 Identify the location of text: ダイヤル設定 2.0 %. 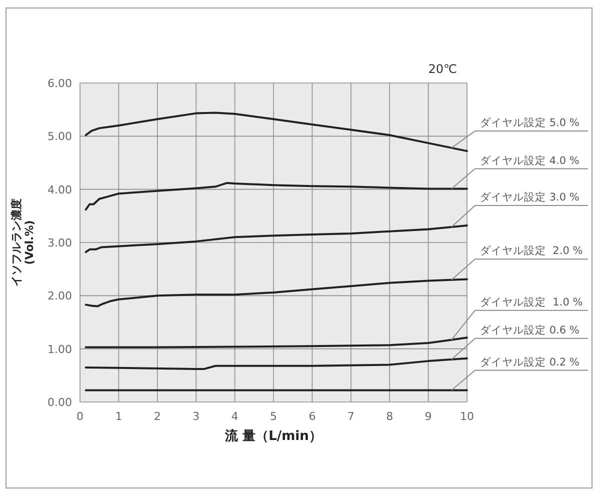
(531, 251).